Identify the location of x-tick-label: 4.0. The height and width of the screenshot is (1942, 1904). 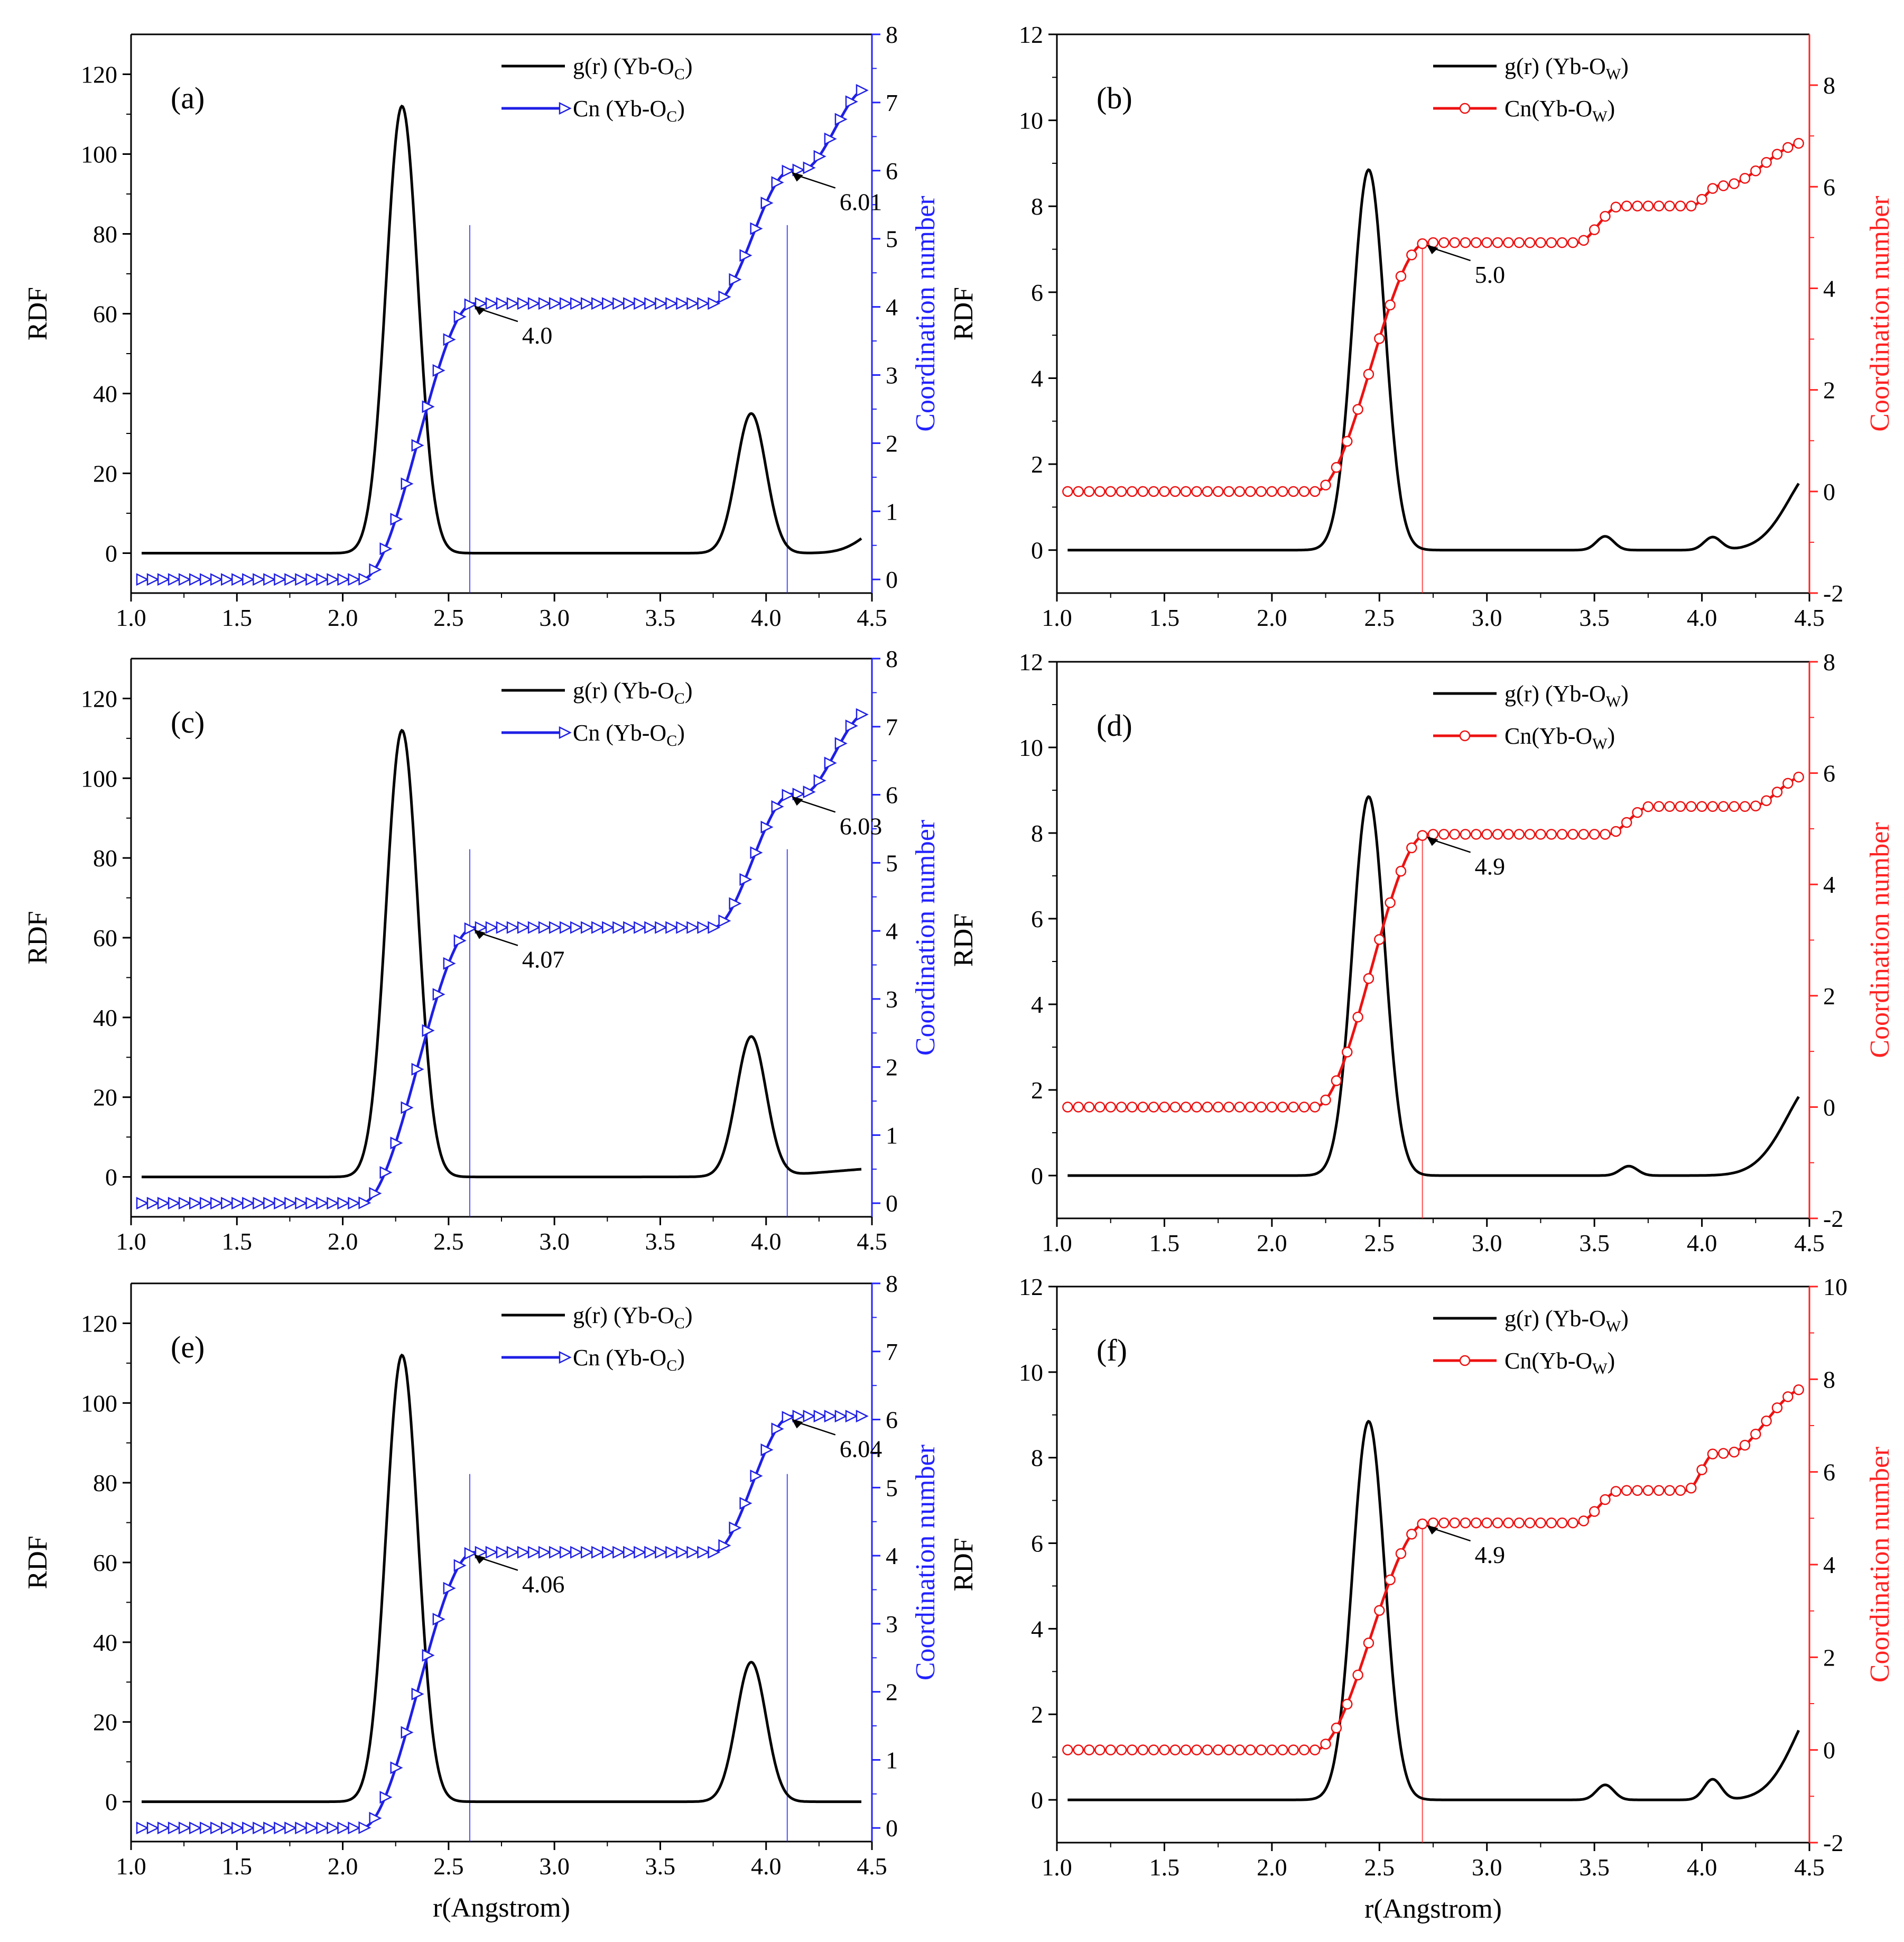
(1702, 1242).